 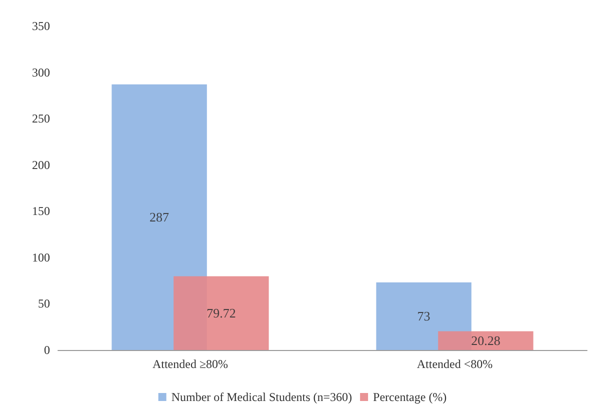 I want to click on data-label: 20.28, so click(x=485, y=340).